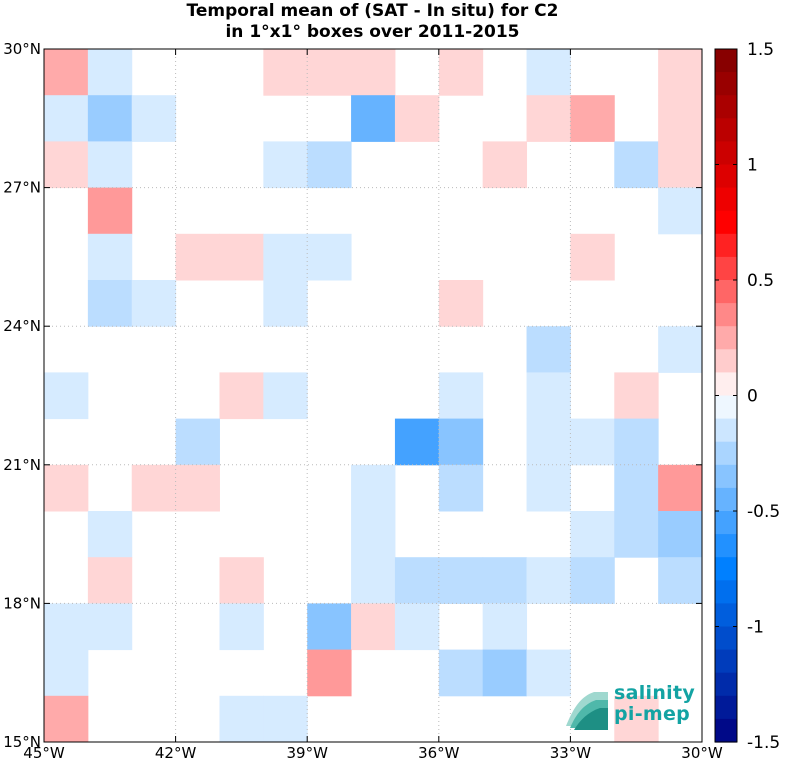 The width and height of the screenshot is (785, 763). What do you see at coordinates (22, 603) in the screenshot?
I see `y-tick-label: 18°N` at bounding box center [22, 603].